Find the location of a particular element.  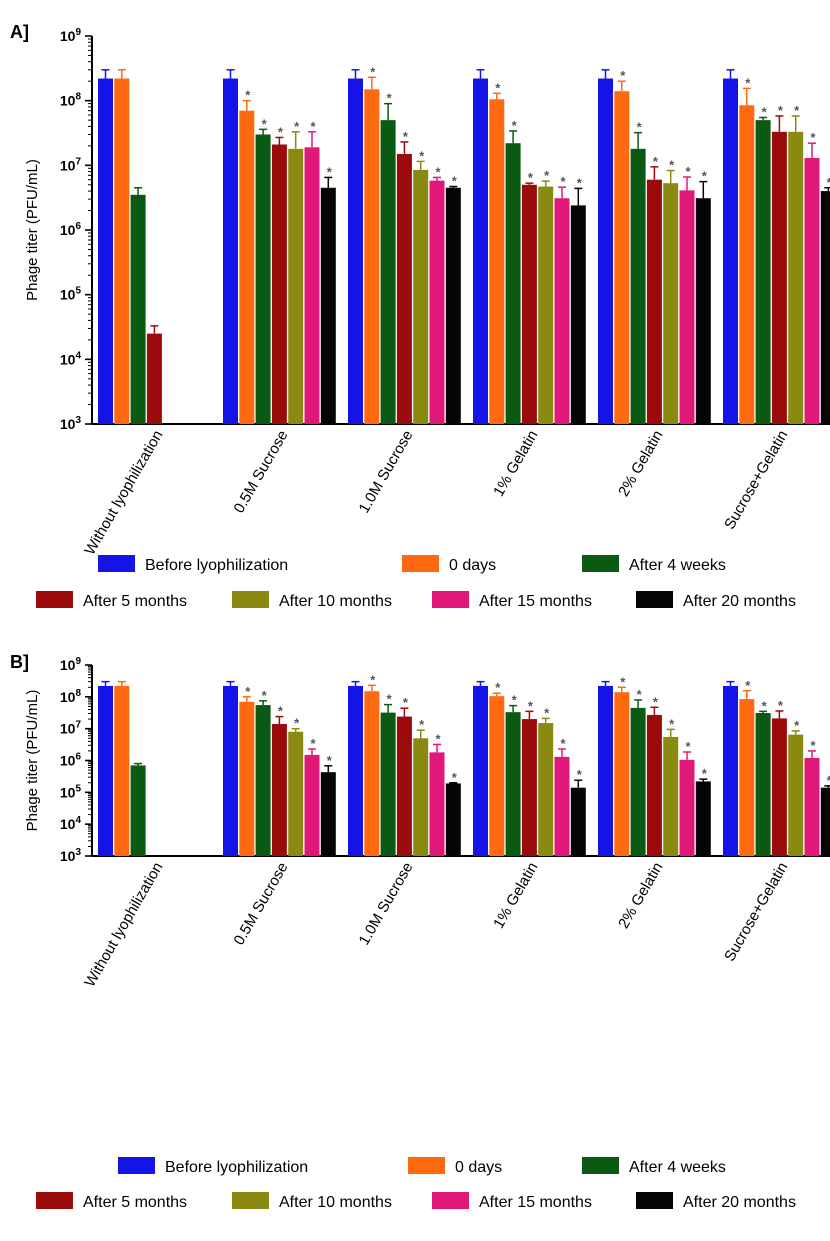

category-label: 0.5M Sucrose is located at coordinates (261, 472).